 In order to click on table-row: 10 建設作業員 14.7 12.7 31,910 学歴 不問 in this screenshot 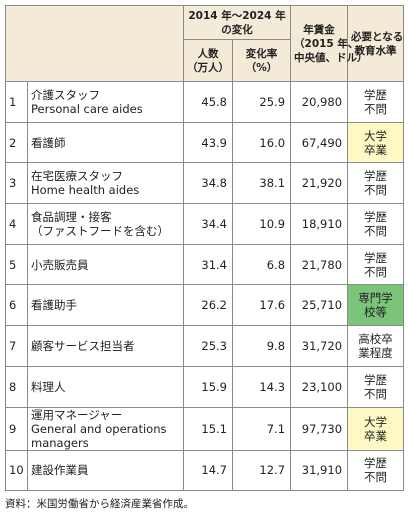, I will do `click(205, 470)`.